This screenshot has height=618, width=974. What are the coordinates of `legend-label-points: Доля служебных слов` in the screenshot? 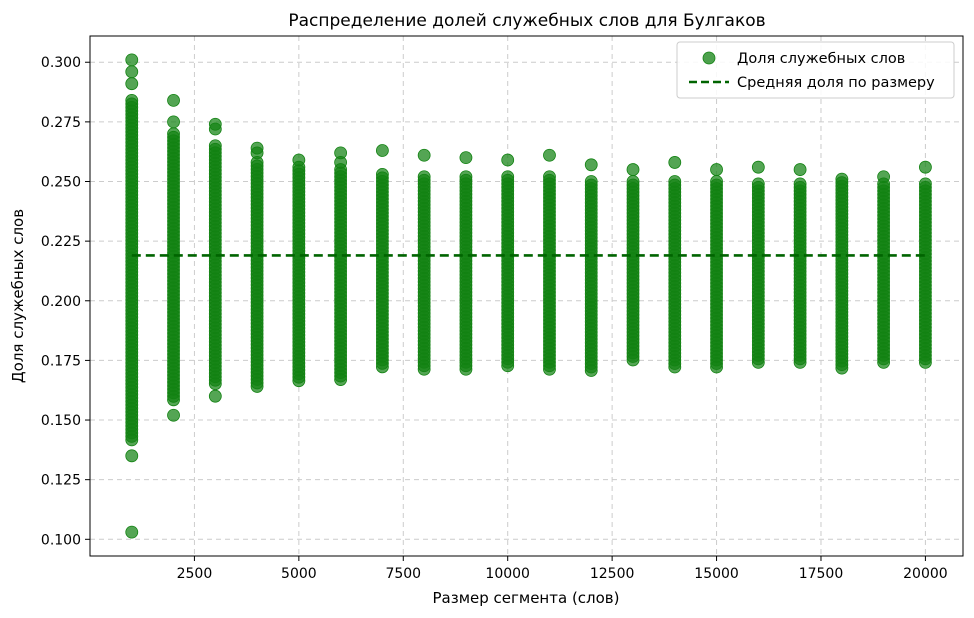 It's located at (821, 59).